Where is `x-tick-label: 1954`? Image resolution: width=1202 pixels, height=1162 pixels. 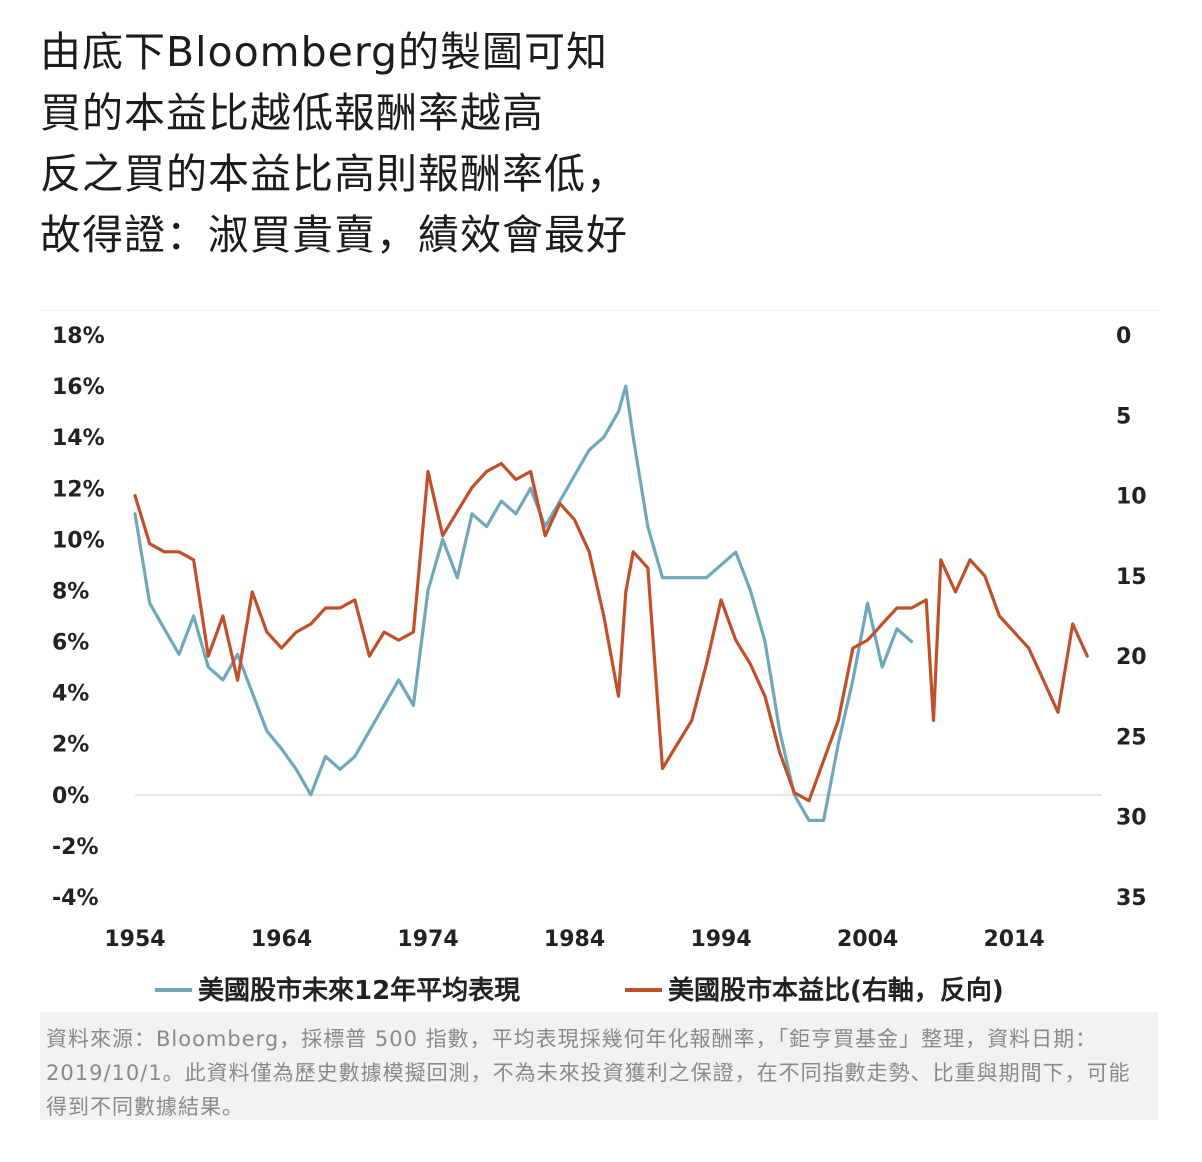
x-tick-label: 1954 is located at coordinates (134, 939).